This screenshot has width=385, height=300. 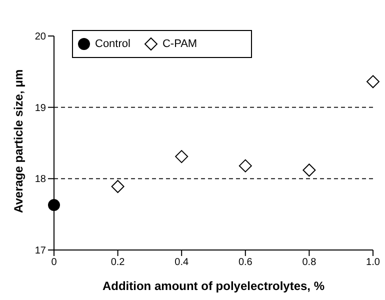 What do you see at coordinates (180, 44) in the screenshot?
I see `legend-label: C-PAM` at bounding box center [180, 44].